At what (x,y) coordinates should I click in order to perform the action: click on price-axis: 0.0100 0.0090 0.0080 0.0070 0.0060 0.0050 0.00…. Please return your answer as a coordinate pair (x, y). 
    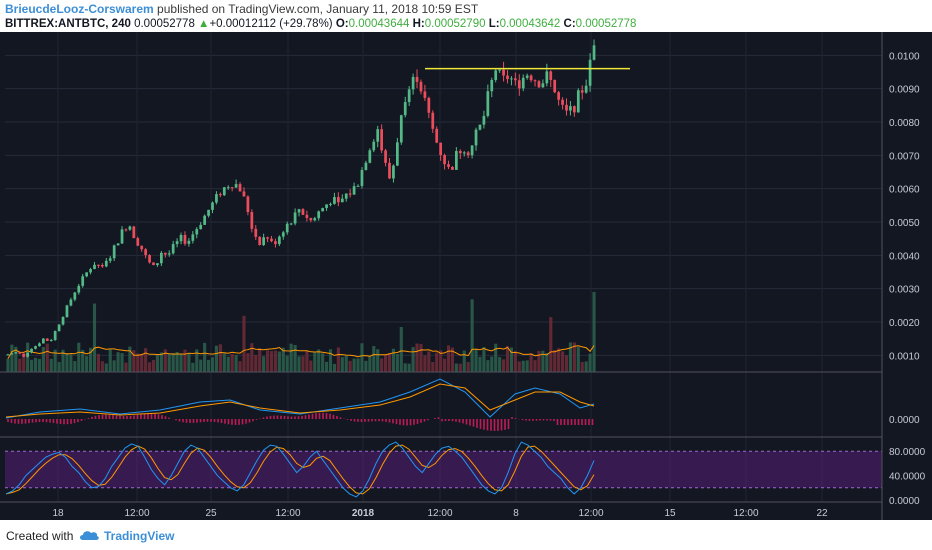
    Looking at the image, I should click on (906, 276).